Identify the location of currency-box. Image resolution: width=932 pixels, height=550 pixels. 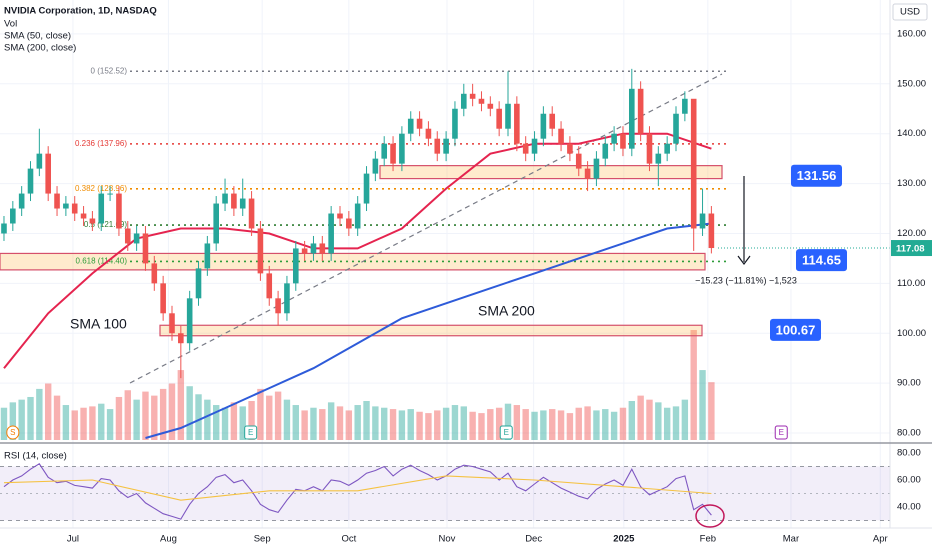
(910, 12).